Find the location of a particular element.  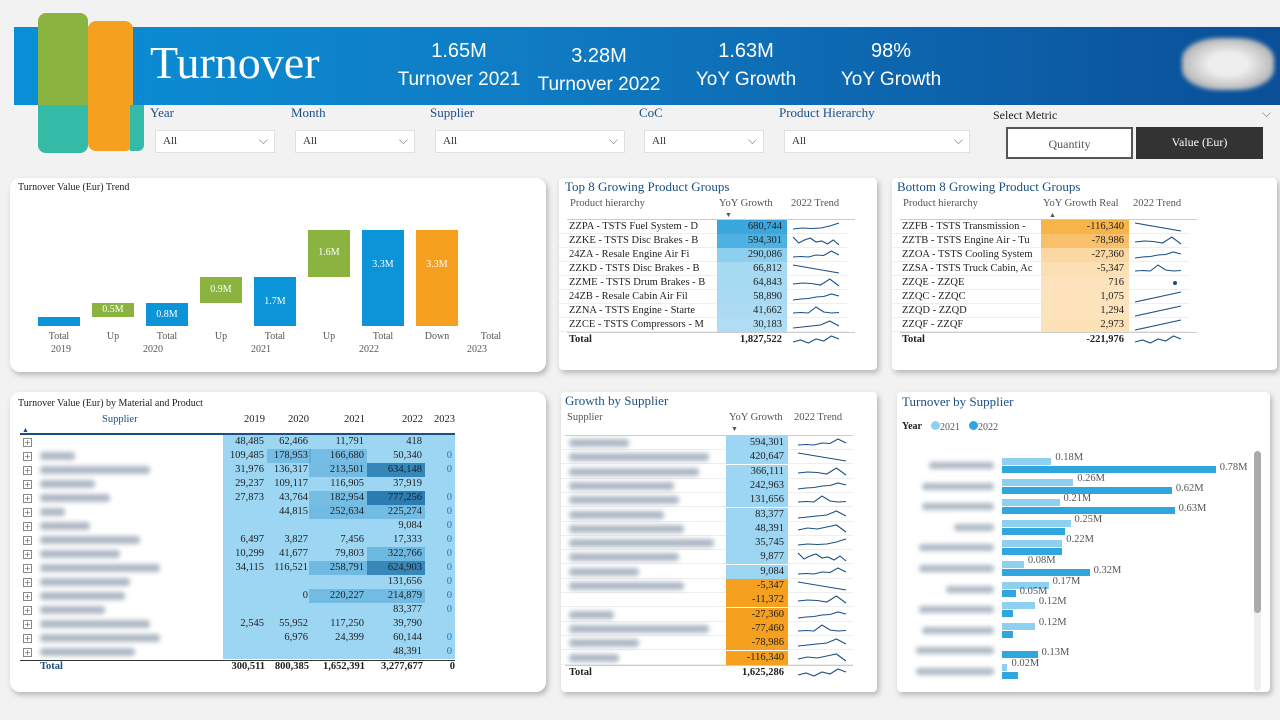

table-row: ZZKE - TSTS Disc Brakes - B 594,301 is located at coordinates (703, 241).